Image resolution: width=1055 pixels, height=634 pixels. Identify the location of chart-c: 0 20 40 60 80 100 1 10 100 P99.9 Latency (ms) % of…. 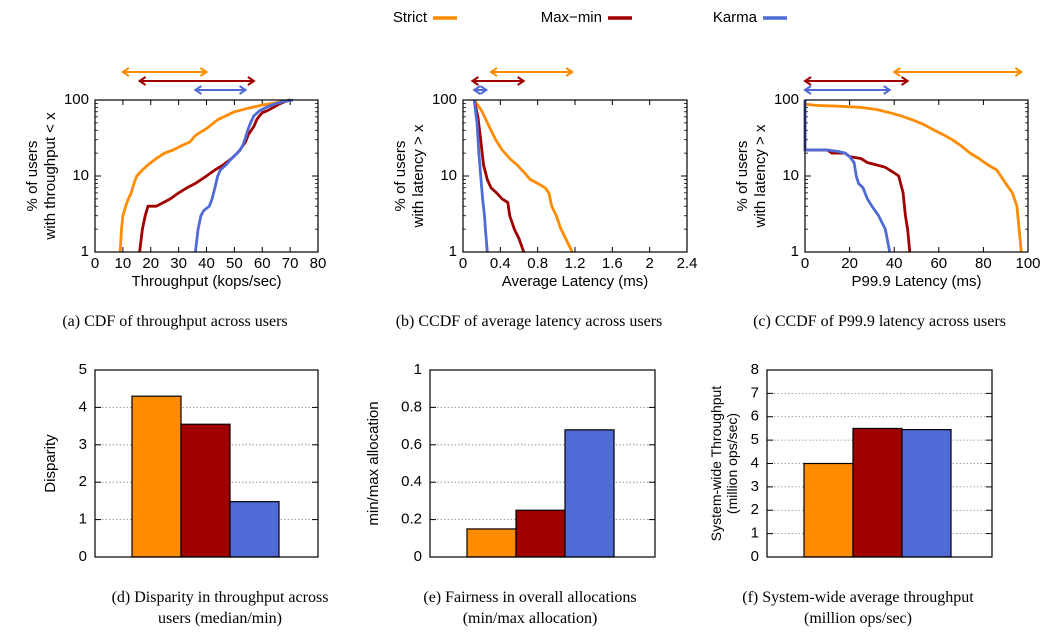
(887, 178).